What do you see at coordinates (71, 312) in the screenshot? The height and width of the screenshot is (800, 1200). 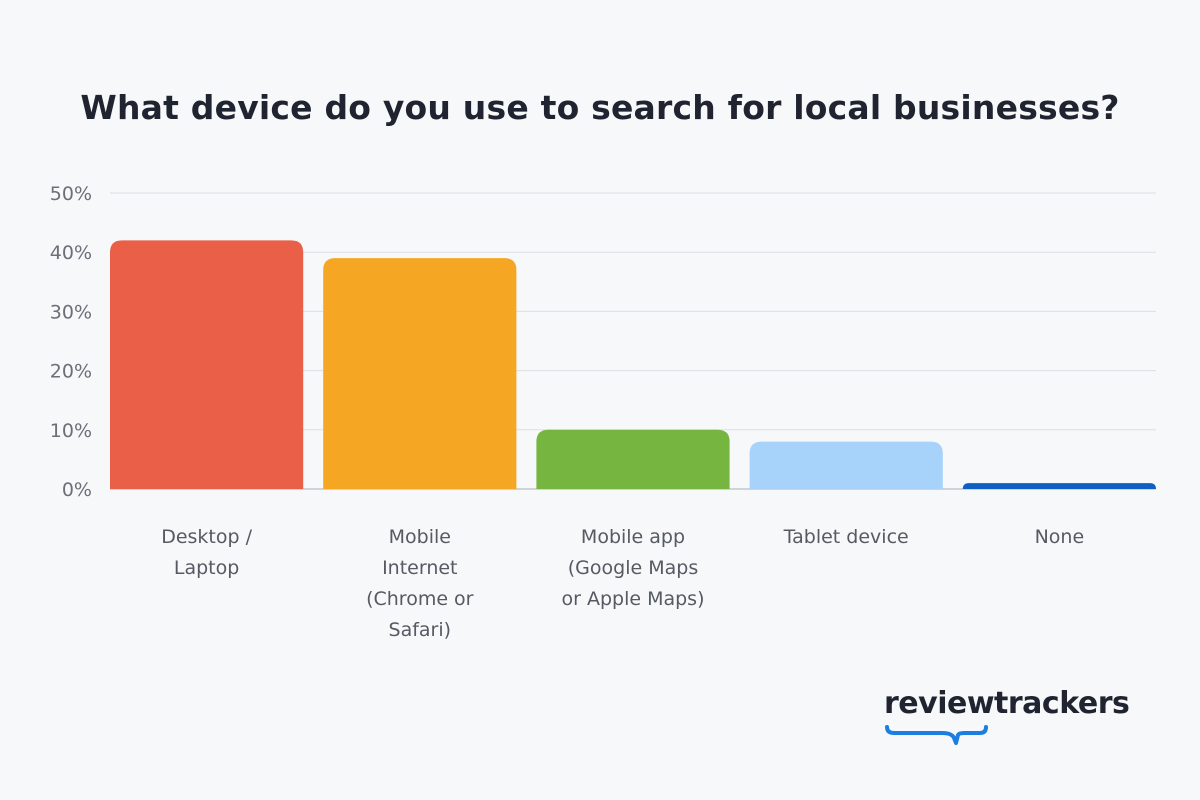 I see `y-tick-label: 30%` at bounding box center [71, 312].